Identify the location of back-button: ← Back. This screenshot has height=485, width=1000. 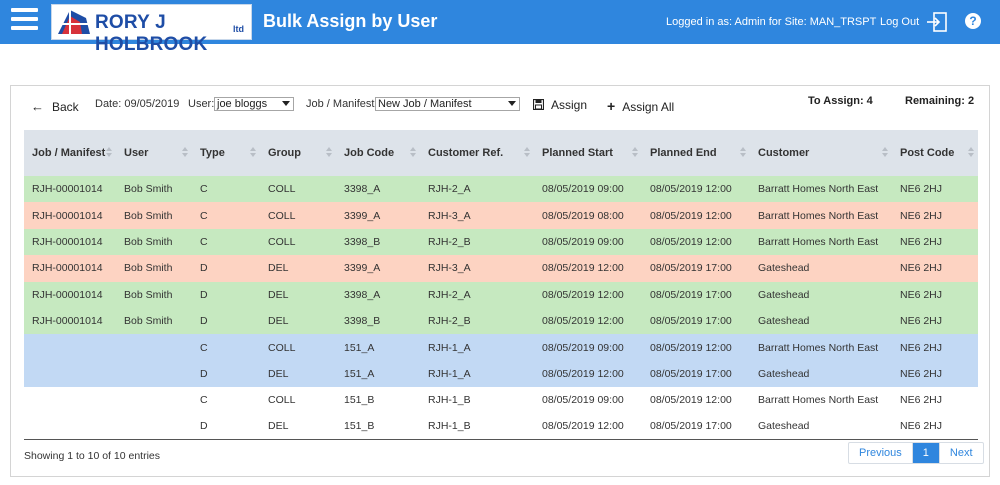
(55, 106).